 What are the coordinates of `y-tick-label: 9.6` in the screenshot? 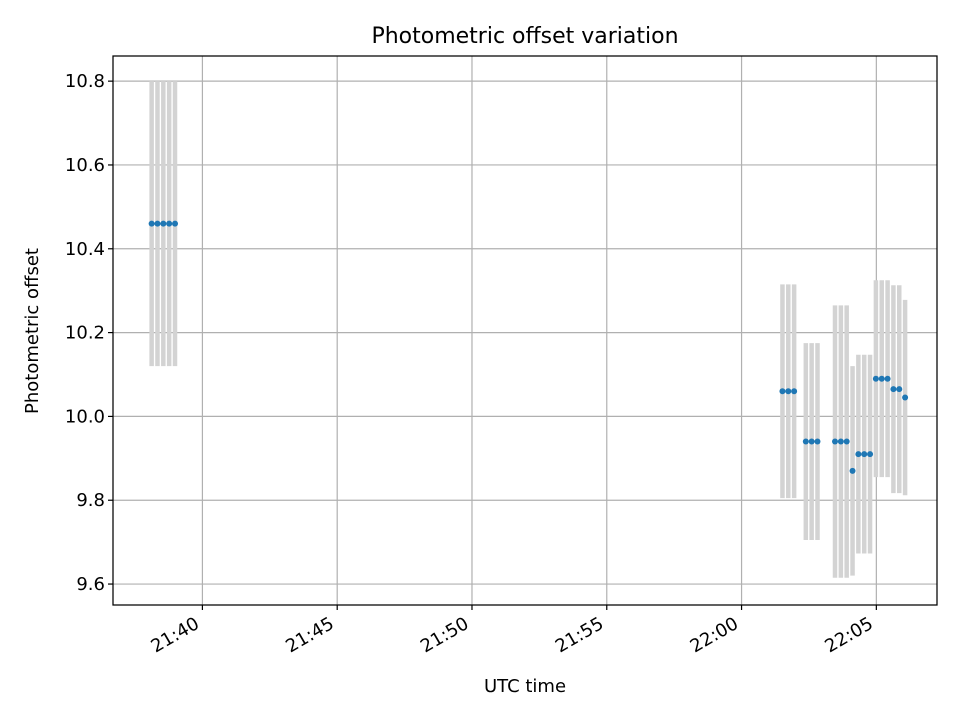 It's located at (90, 584).